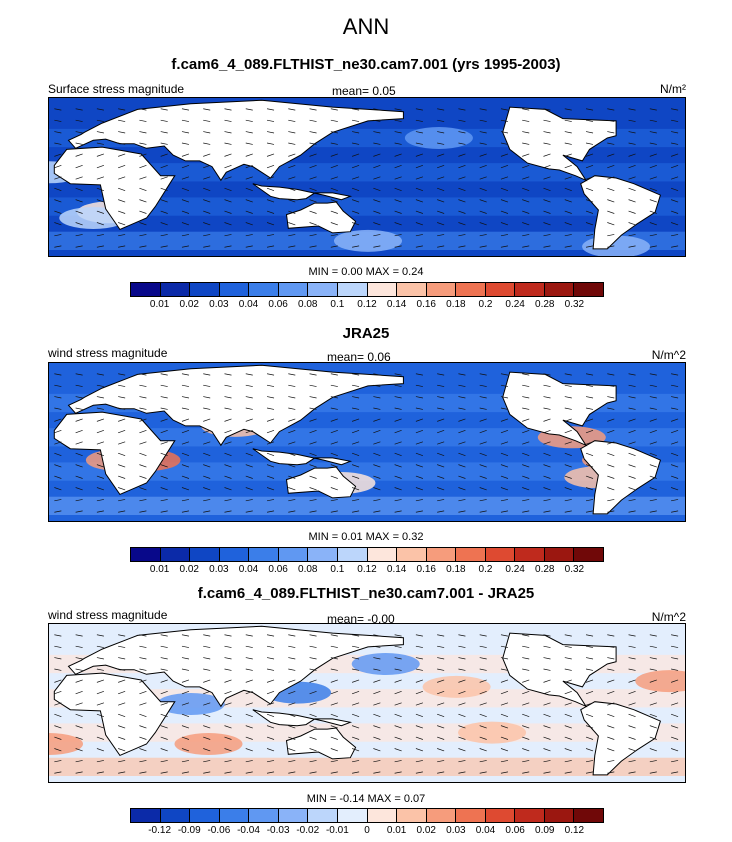 The height and width of the screenshot is (842, 732). I want to click on colorbar-tick-label: 0.03, so click(219, 304).